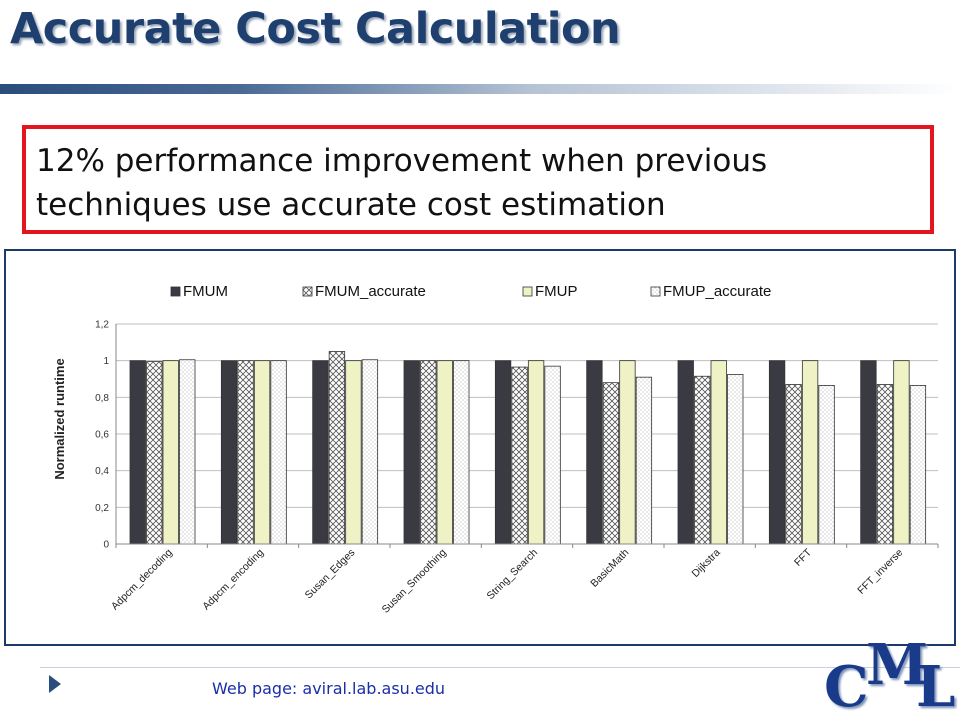 The height and width of the screenshot is (720, 960). I want to click on footer-divider, so click(500, 667).